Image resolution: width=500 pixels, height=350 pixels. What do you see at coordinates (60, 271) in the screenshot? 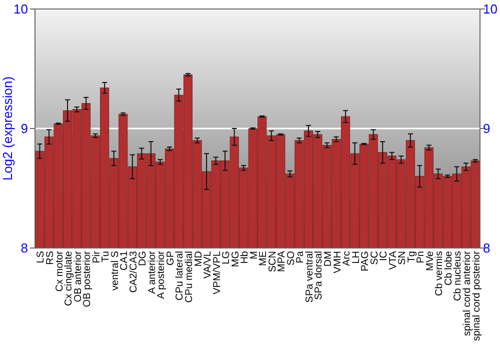
I see `x-tick-label: Cx motor` at bounding box center [60, 271].